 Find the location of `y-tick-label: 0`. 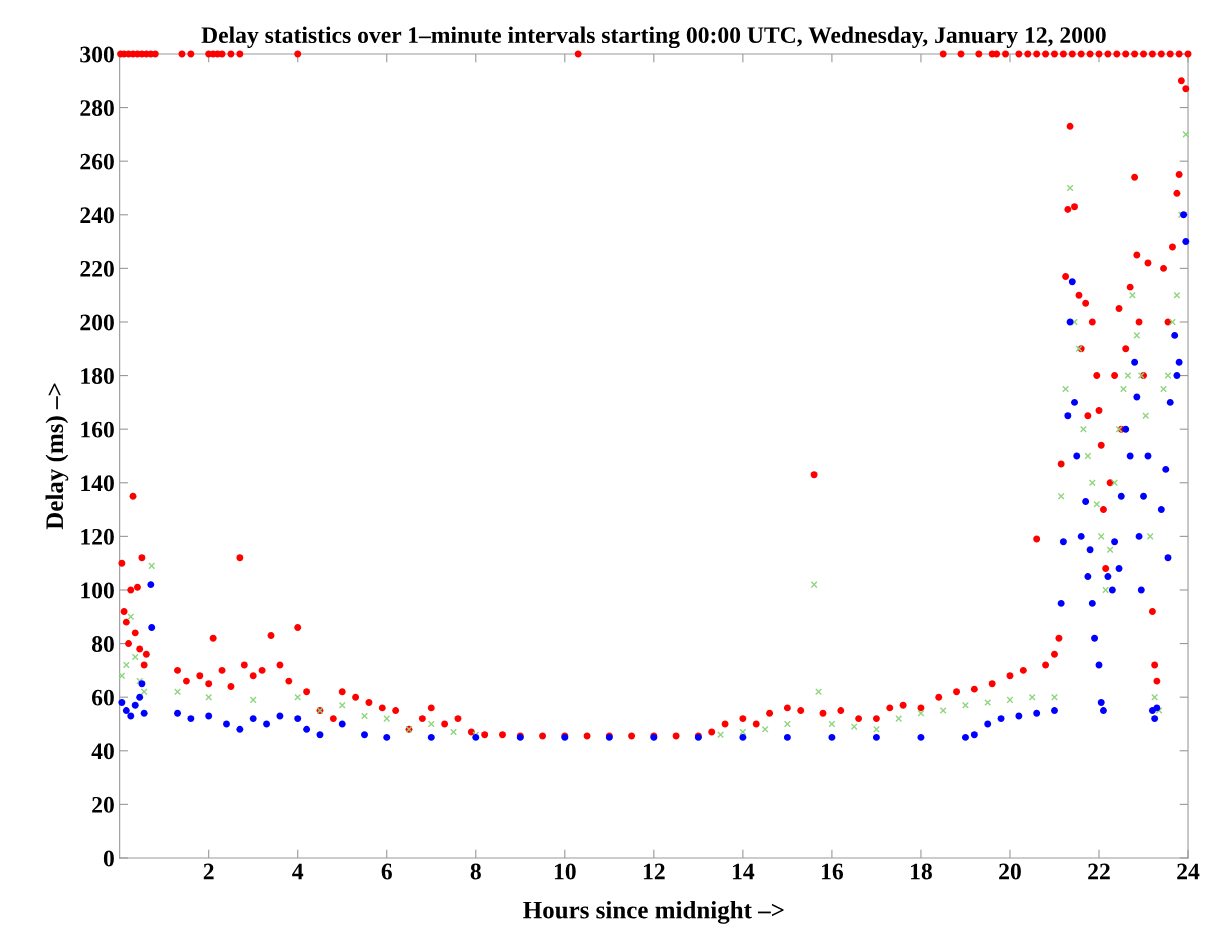

y-tick-label: 0 is located at coordinates (108, 858).